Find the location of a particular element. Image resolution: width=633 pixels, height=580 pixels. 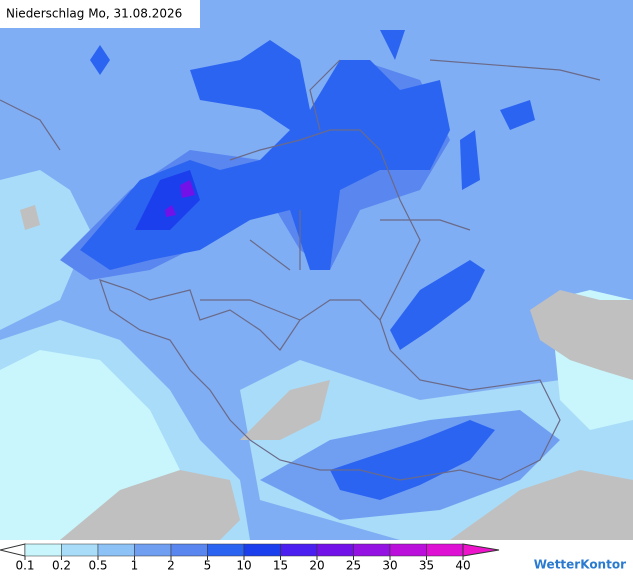

legend-tick-label: 15 is located at coordinates (280, 566).